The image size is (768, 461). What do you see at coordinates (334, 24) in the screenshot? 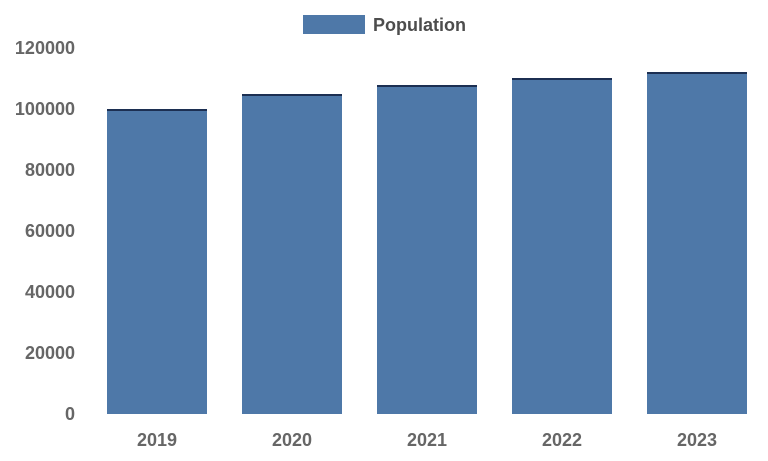
I see `legend-swatch` at bounding box center [334, 24].